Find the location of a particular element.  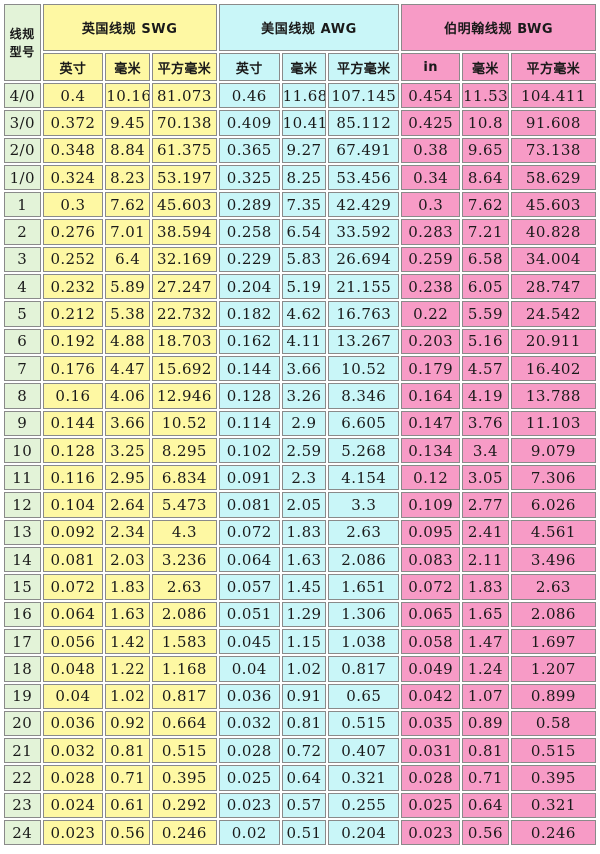

bwg-mm-cell: 2.77 is located at coordinates (485, 505).